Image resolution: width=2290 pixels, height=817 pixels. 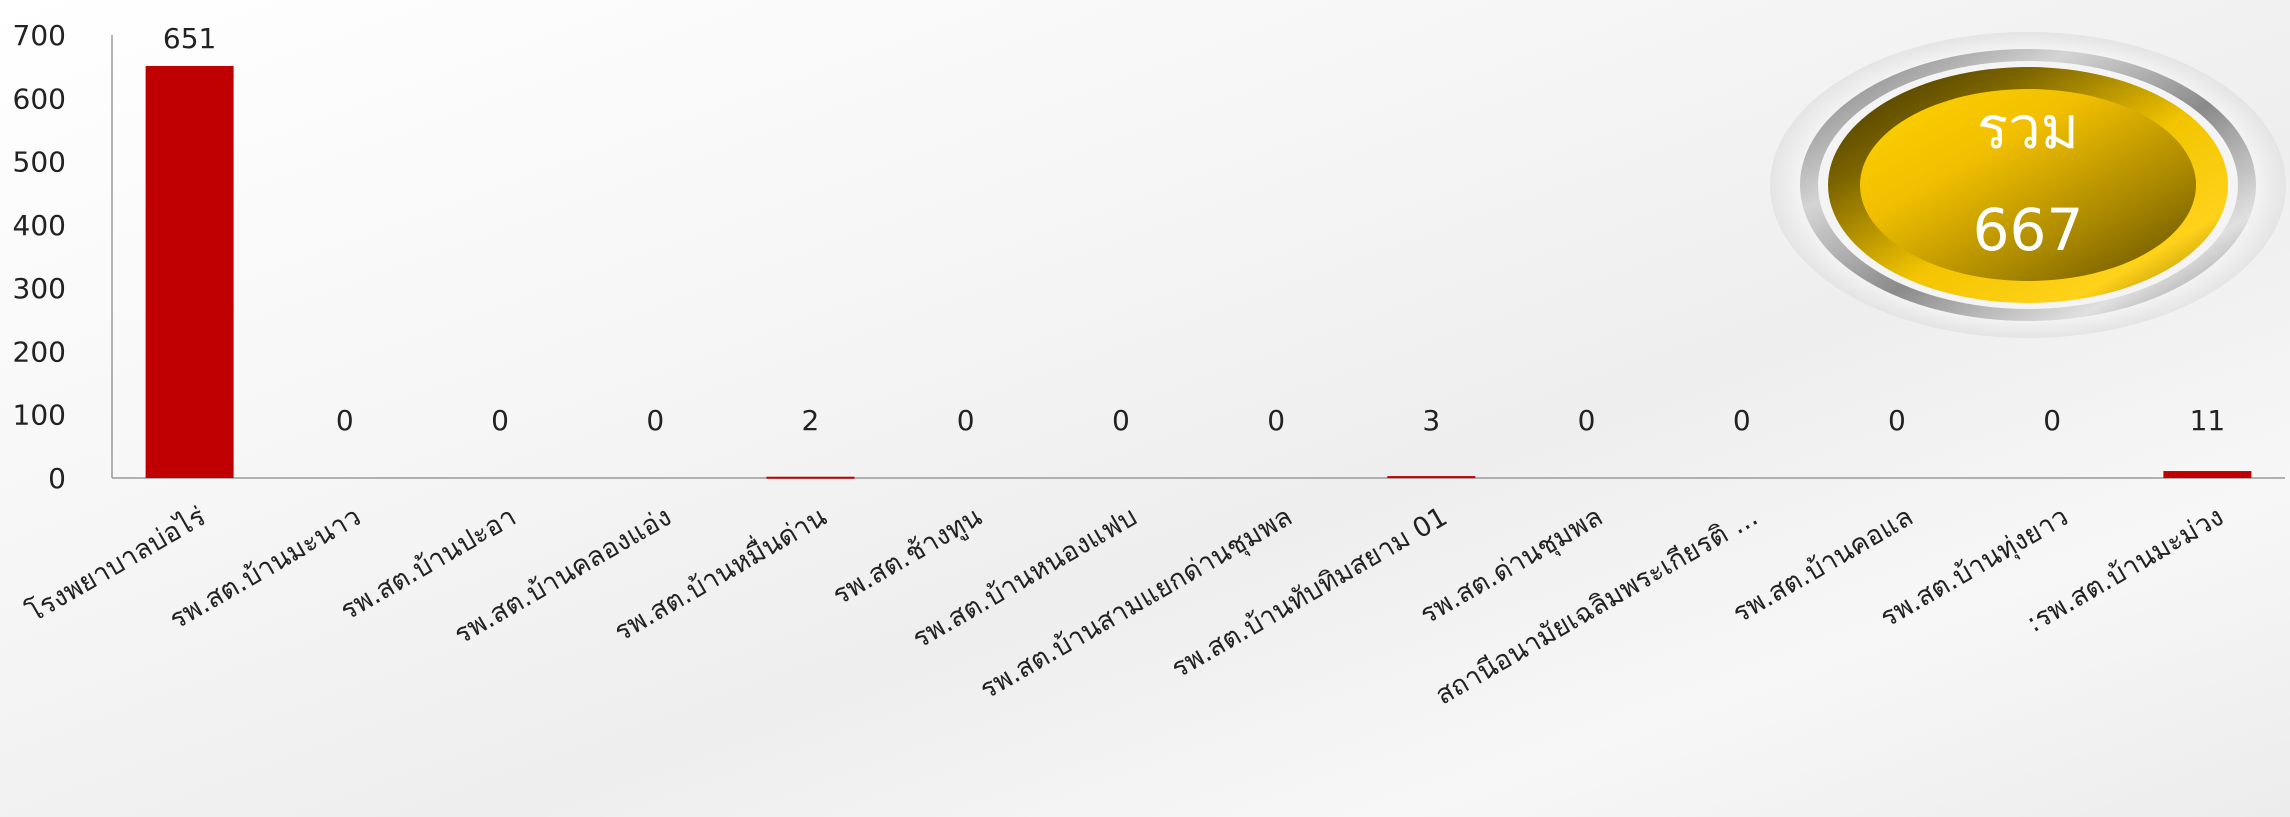 I want to click on category-label: รพ.สต.บ้านสามแยกด่านชุมพล, so click(x=1136, y=603).